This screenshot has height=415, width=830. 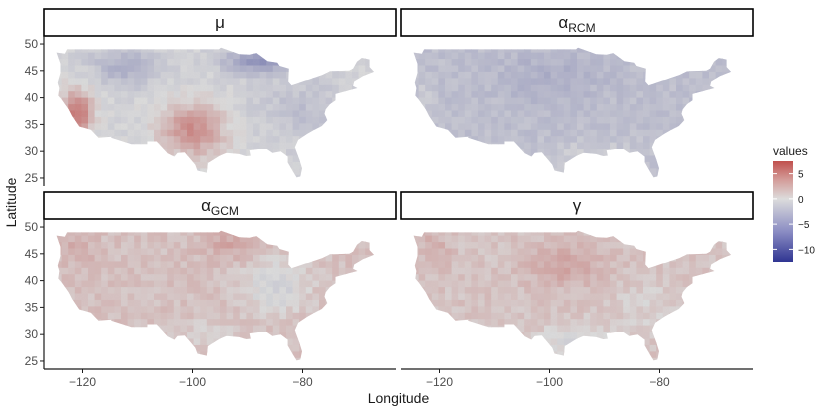 What do you see at coordinates (801, 200) in the screenshot?
I see `legend-tick-label: 0` at bounding box center [801, 200].